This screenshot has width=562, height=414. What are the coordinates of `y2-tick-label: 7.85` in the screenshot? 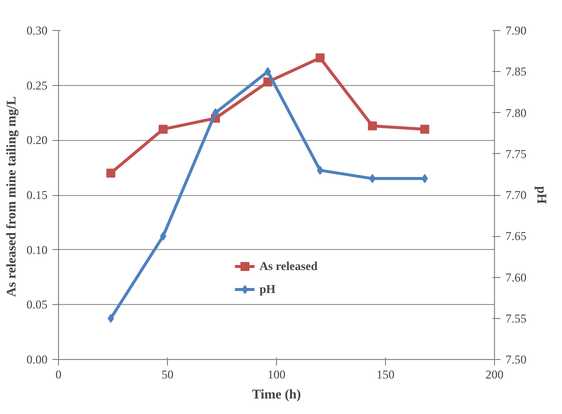 It's located at (516, 71).